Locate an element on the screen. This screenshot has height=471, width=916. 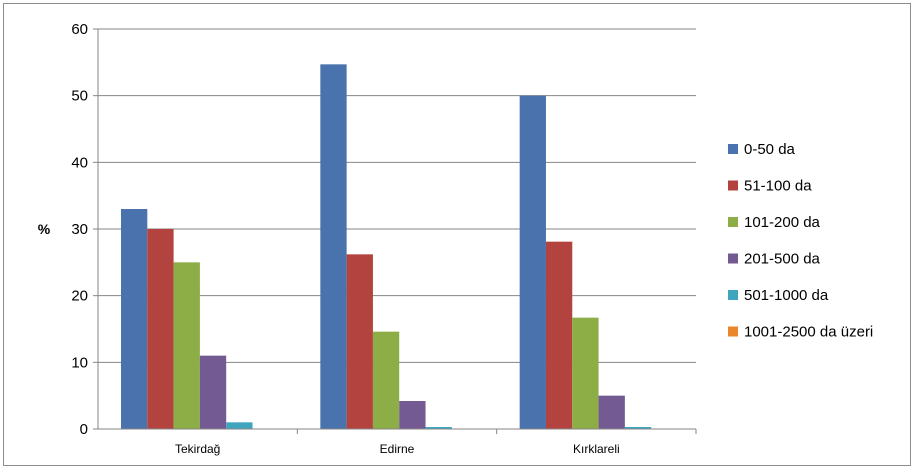
x-tick-label: Tekirdağ is located at coordinates (197, 449).